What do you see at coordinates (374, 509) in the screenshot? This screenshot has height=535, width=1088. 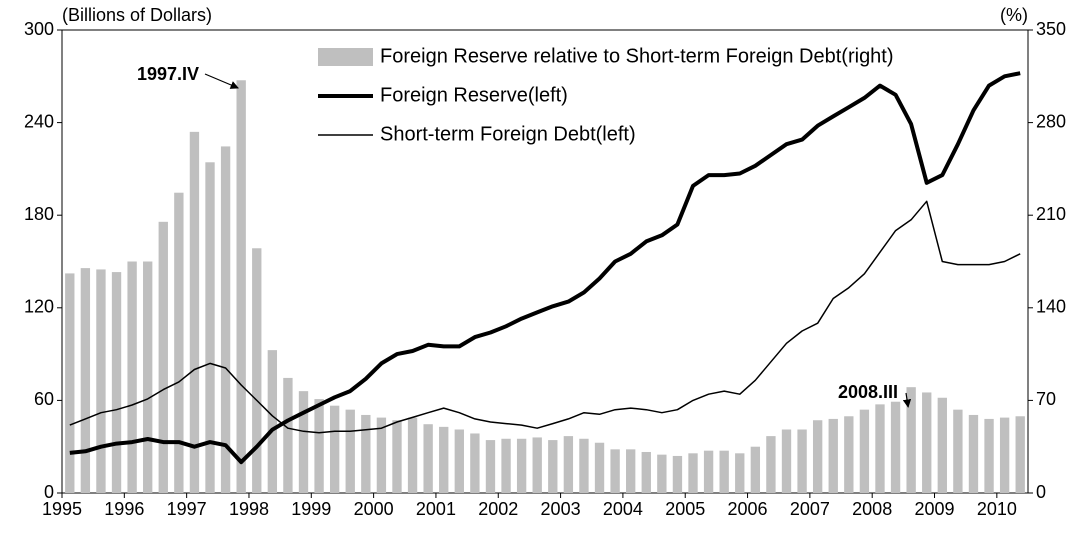 I see `x-tick-label: 2000` at bounding box center [374, 509].